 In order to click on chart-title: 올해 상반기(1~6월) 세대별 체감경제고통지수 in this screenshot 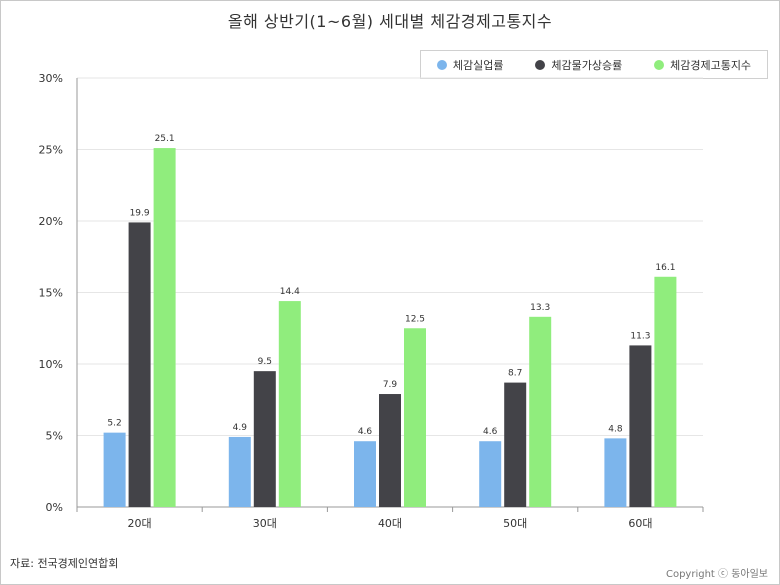, I will do `click(390, 21)`.